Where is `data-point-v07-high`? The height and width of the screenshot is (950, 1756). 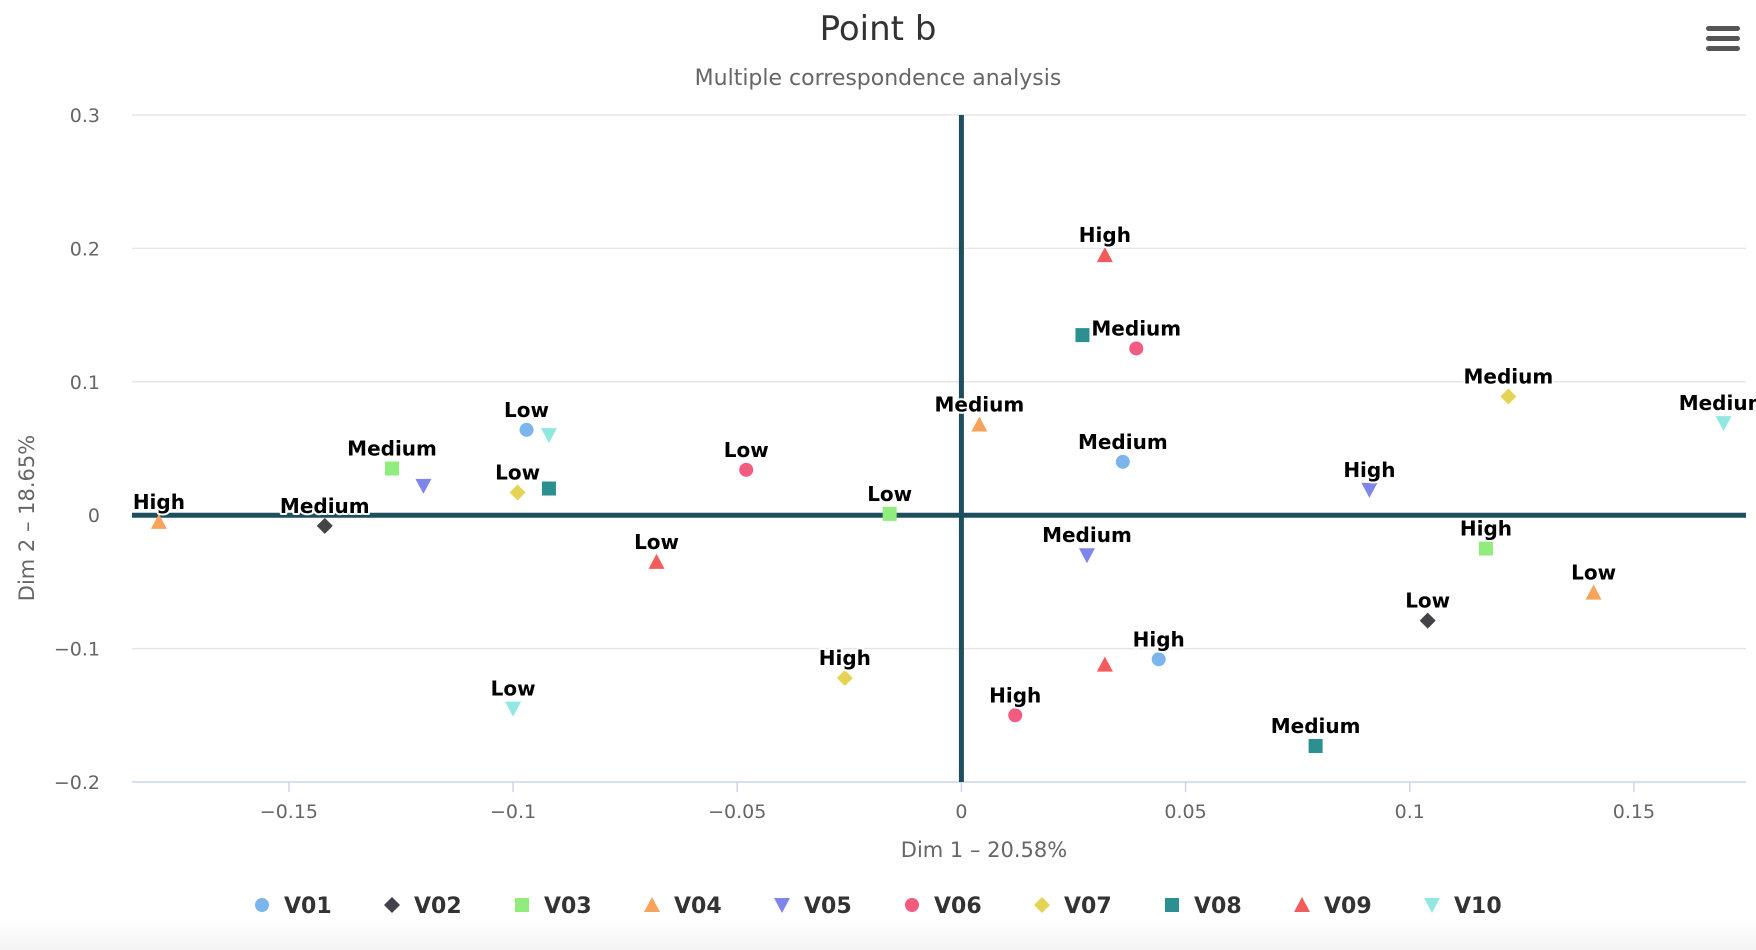
data-point-v07-high is located at coordinates (844, 677).